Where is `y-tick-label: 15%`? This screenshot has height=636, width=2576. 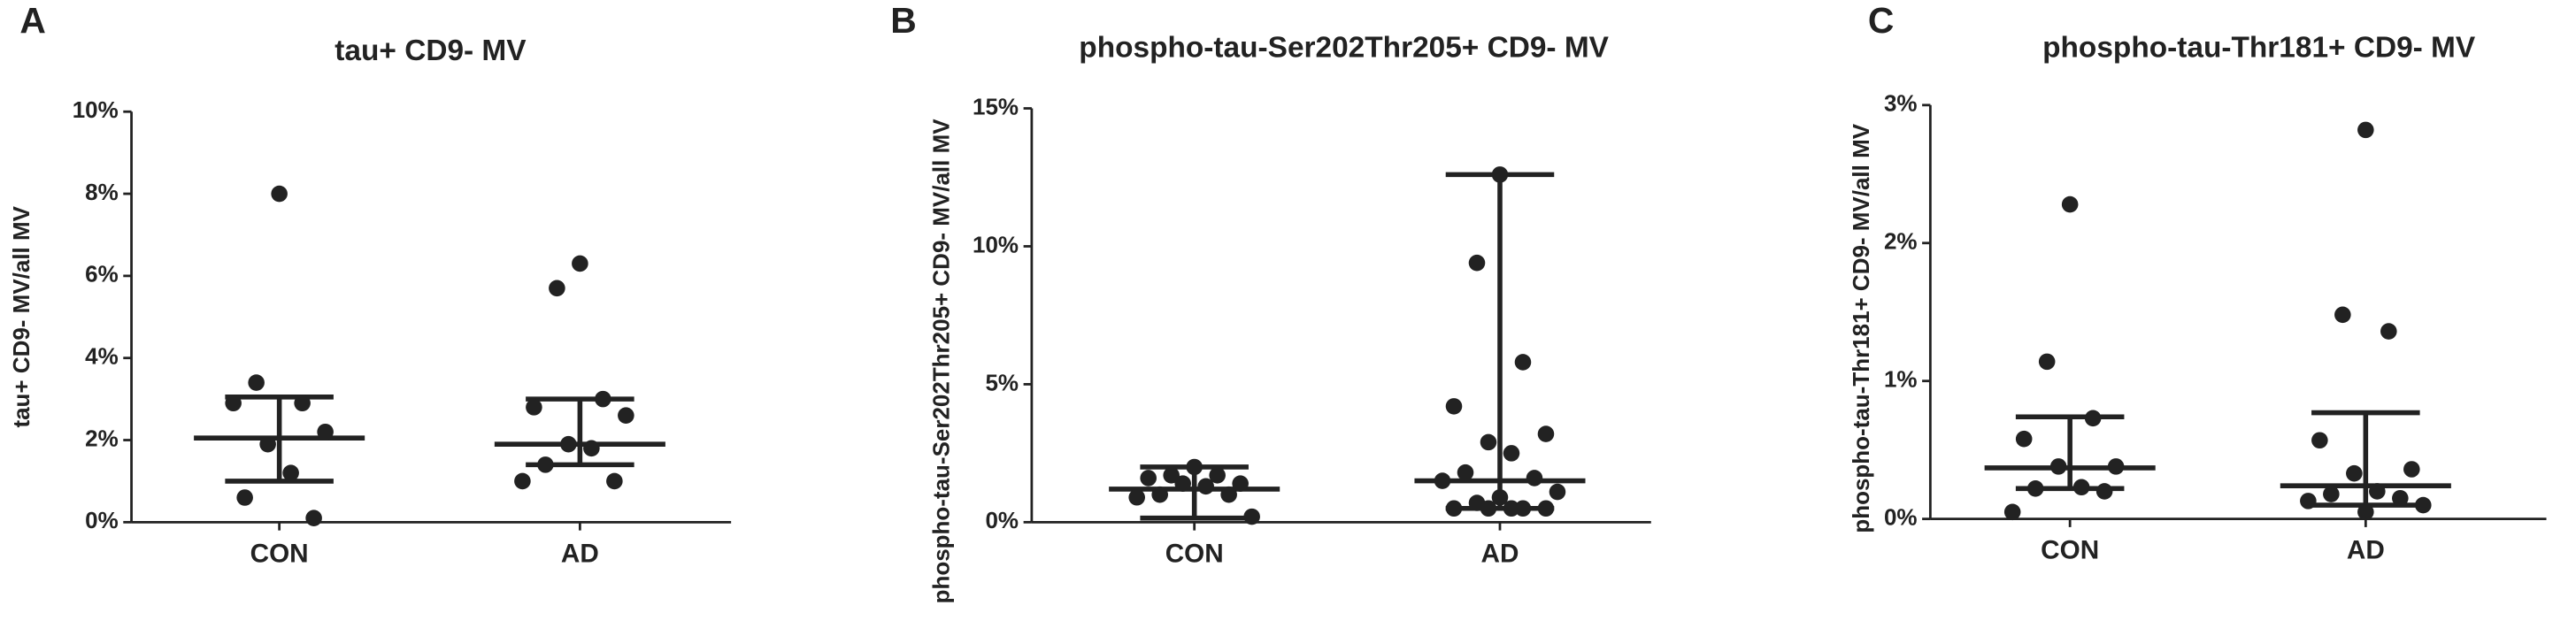 y-tick-label: 15% is located at coordinates (996, 106).